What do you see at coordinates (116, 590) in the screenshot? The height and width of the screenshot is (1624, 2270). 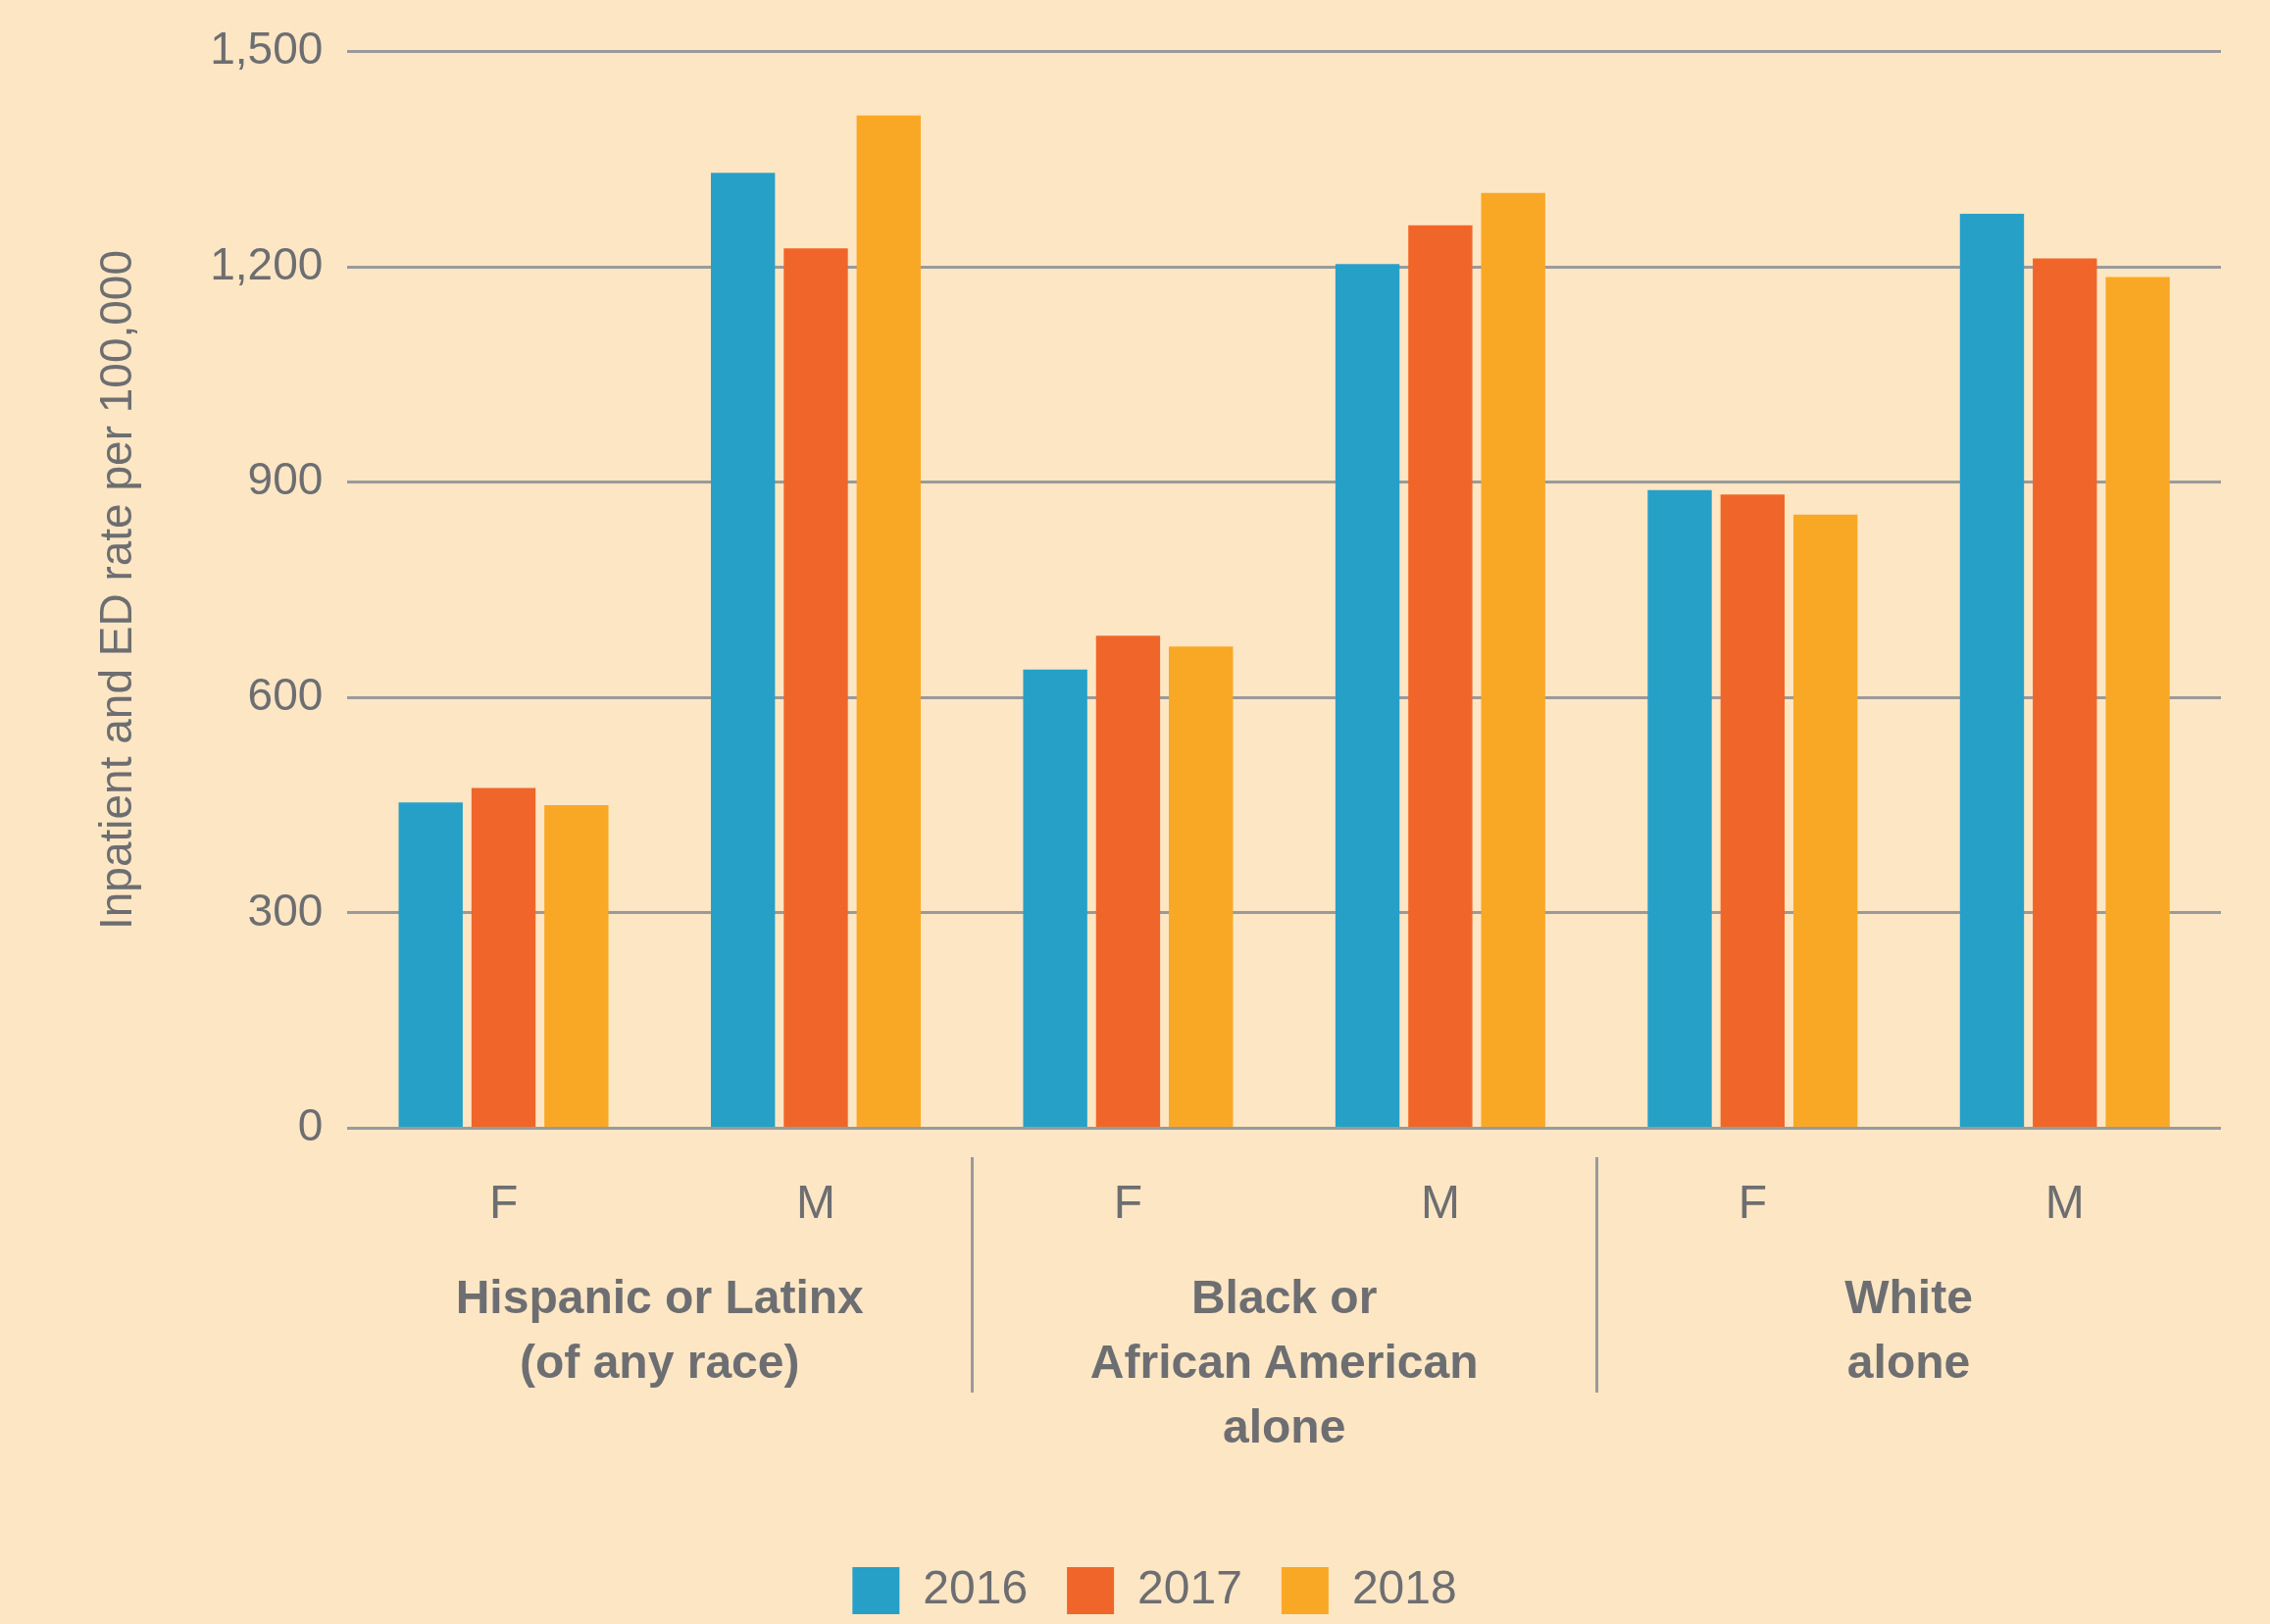 I see `y-axis-title: Inpatient and ED rate per 100,000` at bounding box center [116, 590].